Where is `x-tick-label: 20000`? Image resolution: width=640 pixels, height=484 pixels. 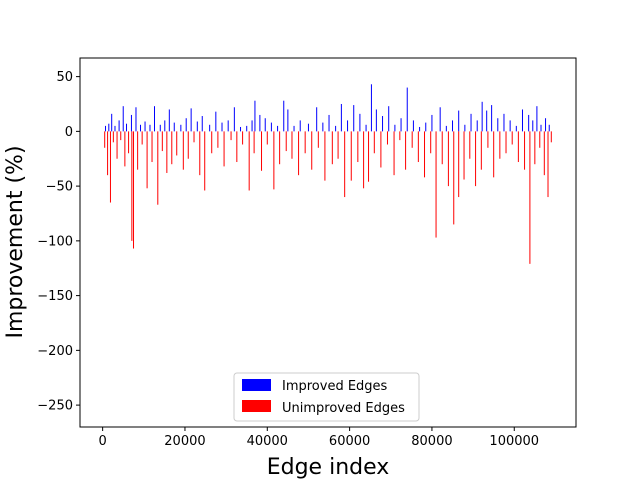 x-tick-label: 20000 is located at coordinates (184, 441).